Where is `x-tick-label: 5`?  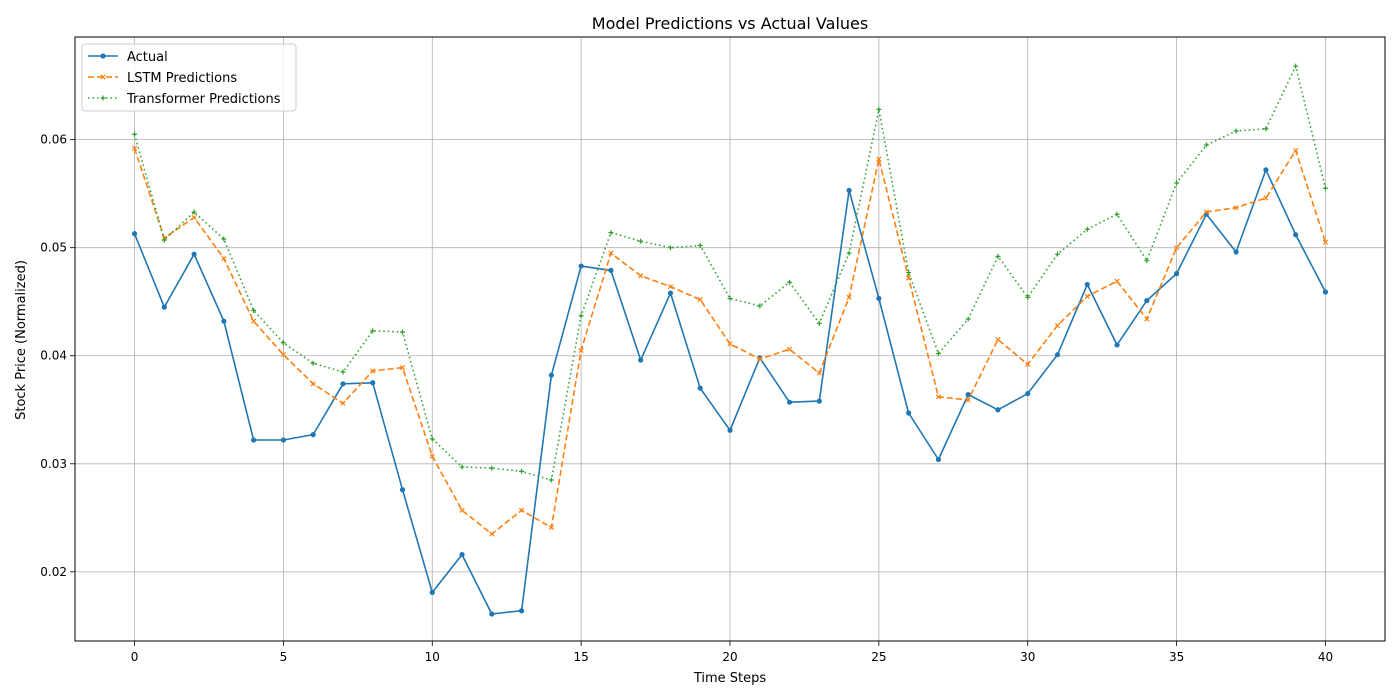
x-tick-label: 5 is located at coordinates (284, 657).